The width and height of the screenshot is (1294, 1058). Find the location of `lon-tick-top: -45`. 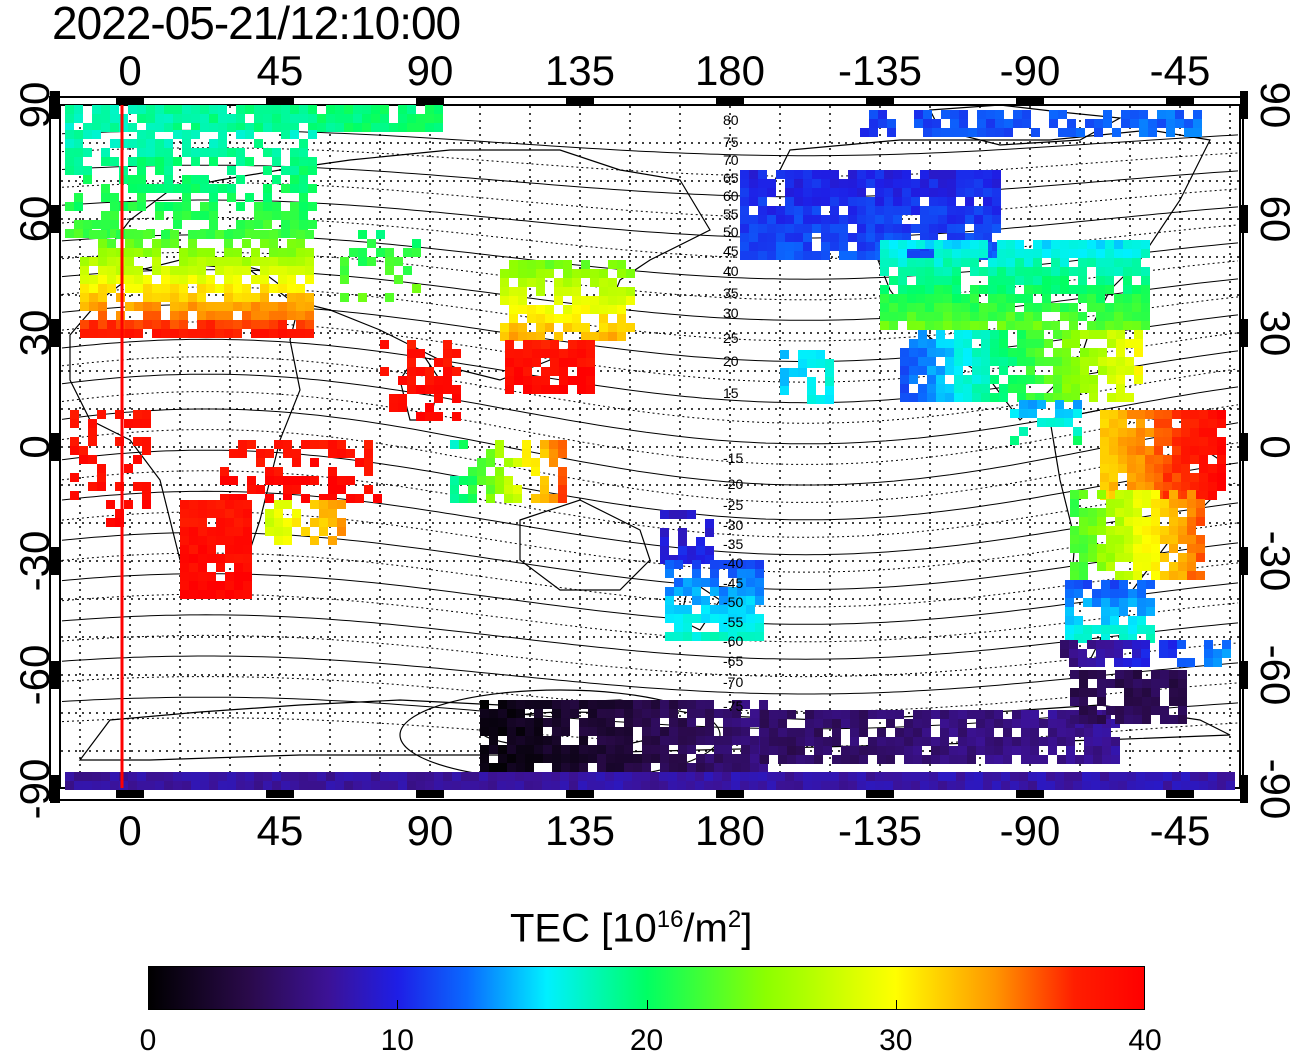

lon-tick-top: -45 is located at coordinates (1180, 70).